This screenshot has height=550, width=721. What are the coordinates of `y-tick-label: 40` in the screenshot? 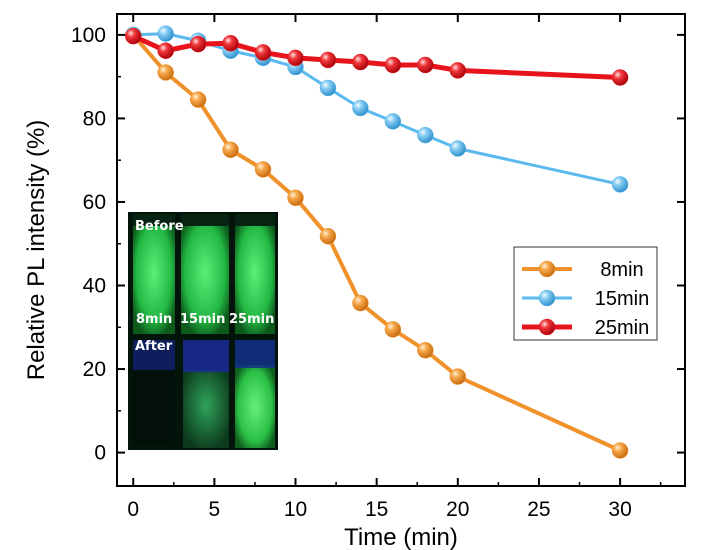 It's located at (94, 286).